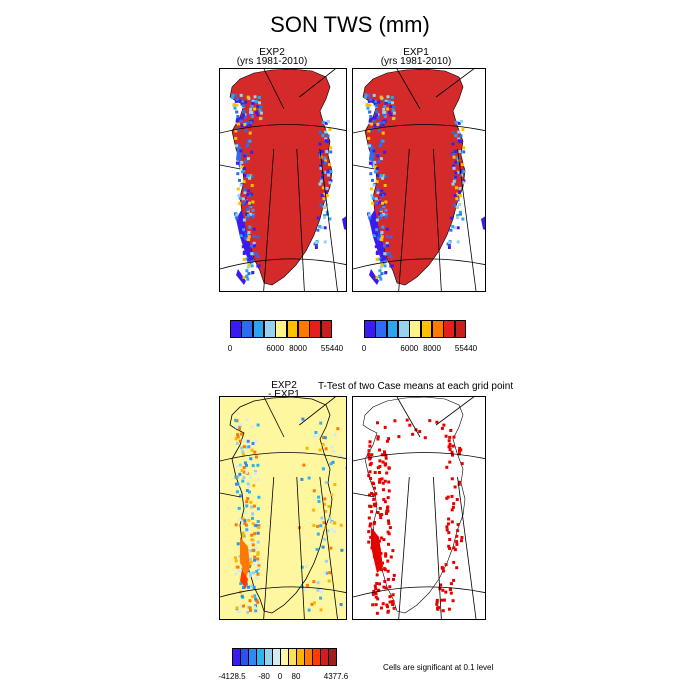 Image resolution: width=700 pixels, height=700 pixels. What do you see at coordinates (364, 348) in the screenshot?
I see `colorbar-tick-label: 0` at bounding box center [364, 348].